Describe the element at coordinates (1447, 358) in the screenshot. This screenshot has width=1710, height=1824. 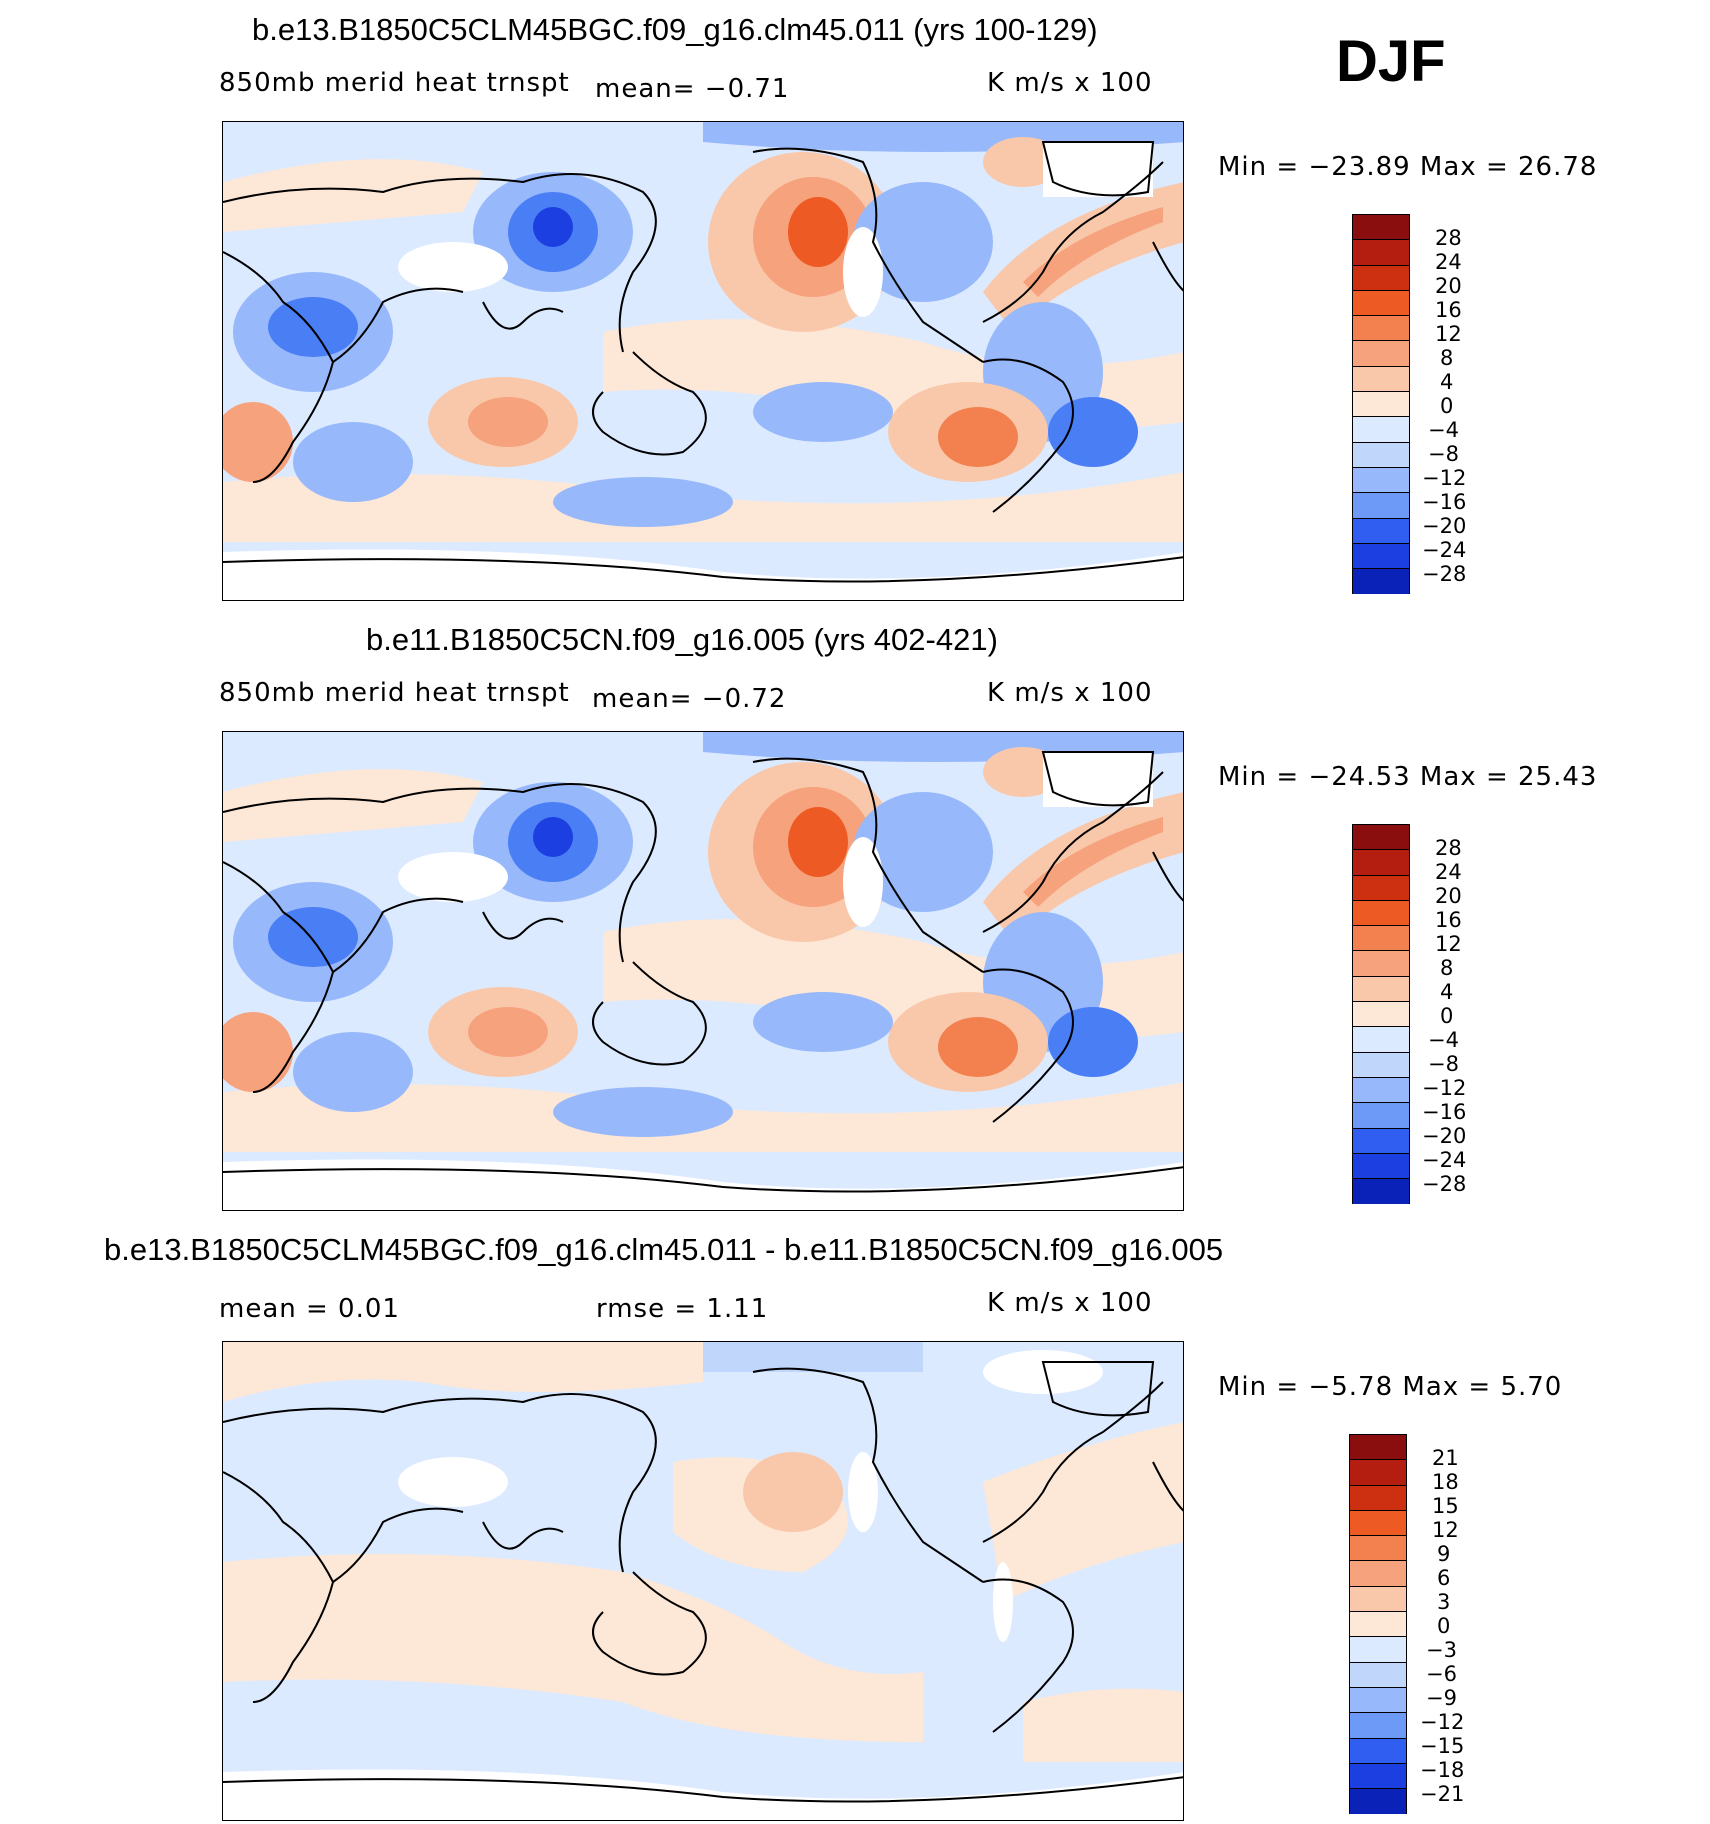
I see `panel-1-level: 8` at that location.